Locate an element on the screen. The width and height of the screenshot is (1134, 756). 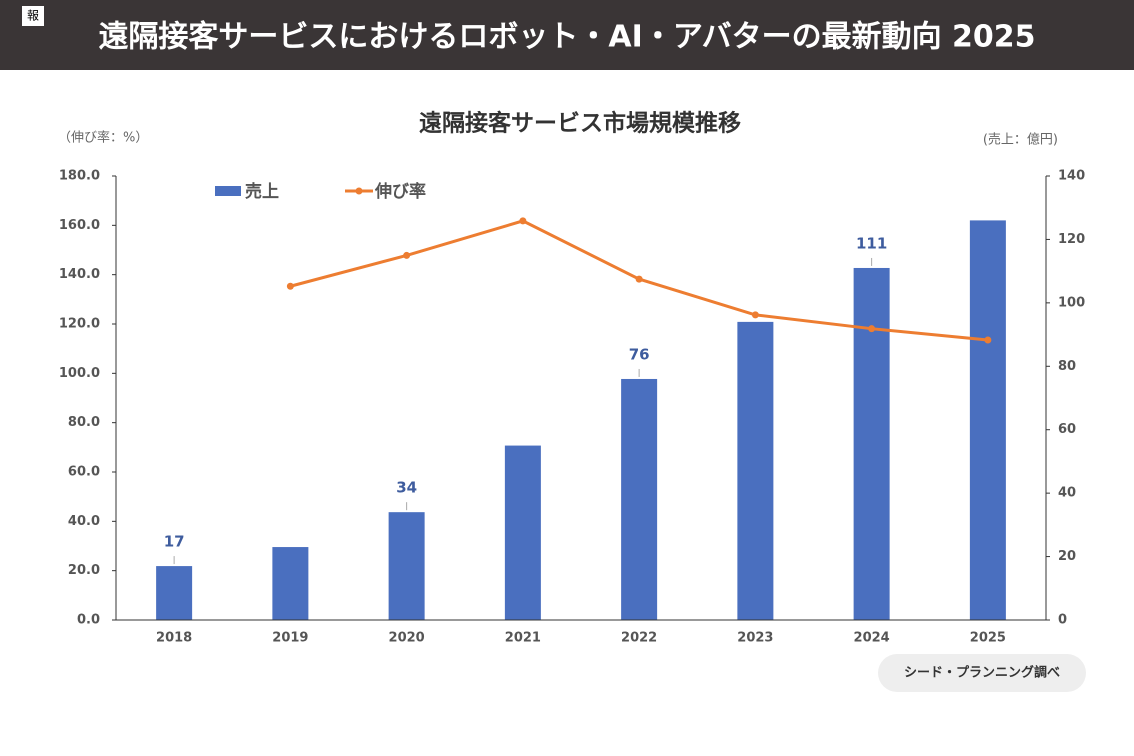
y2-tick-label: 60 is located at coordinates (1067, 429).